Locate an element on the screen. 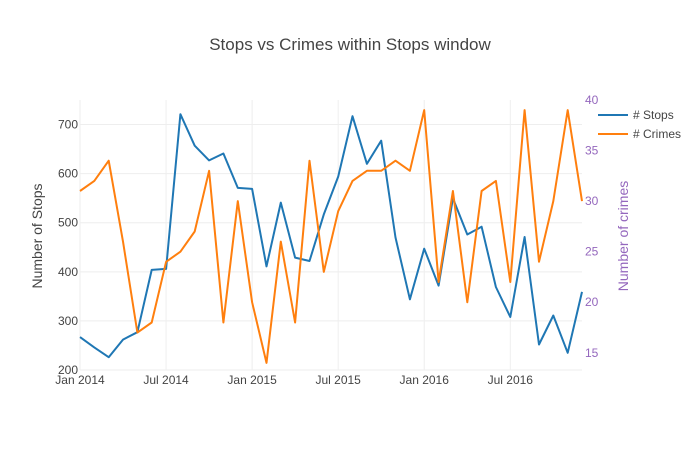 The width and height of the screenshot is (700, 450). legend-label-crimes: # Crimes is located at coordinates (657, 134).